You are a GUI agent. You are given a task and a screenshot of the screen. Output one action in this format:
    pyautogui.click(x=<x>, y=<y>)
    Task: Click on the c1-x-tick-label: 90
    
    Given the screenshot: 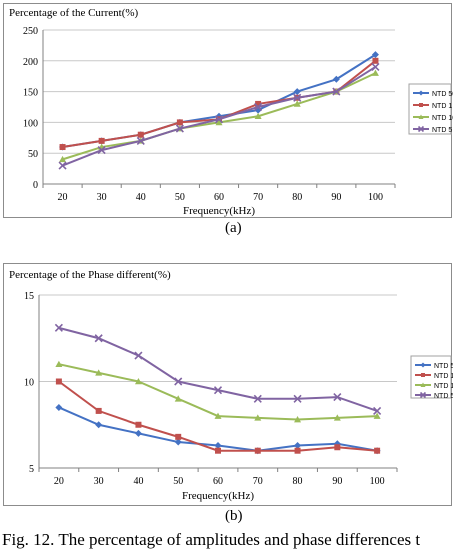 What is the action you would take?
    pyautogui.click(x=337, y=481)
    